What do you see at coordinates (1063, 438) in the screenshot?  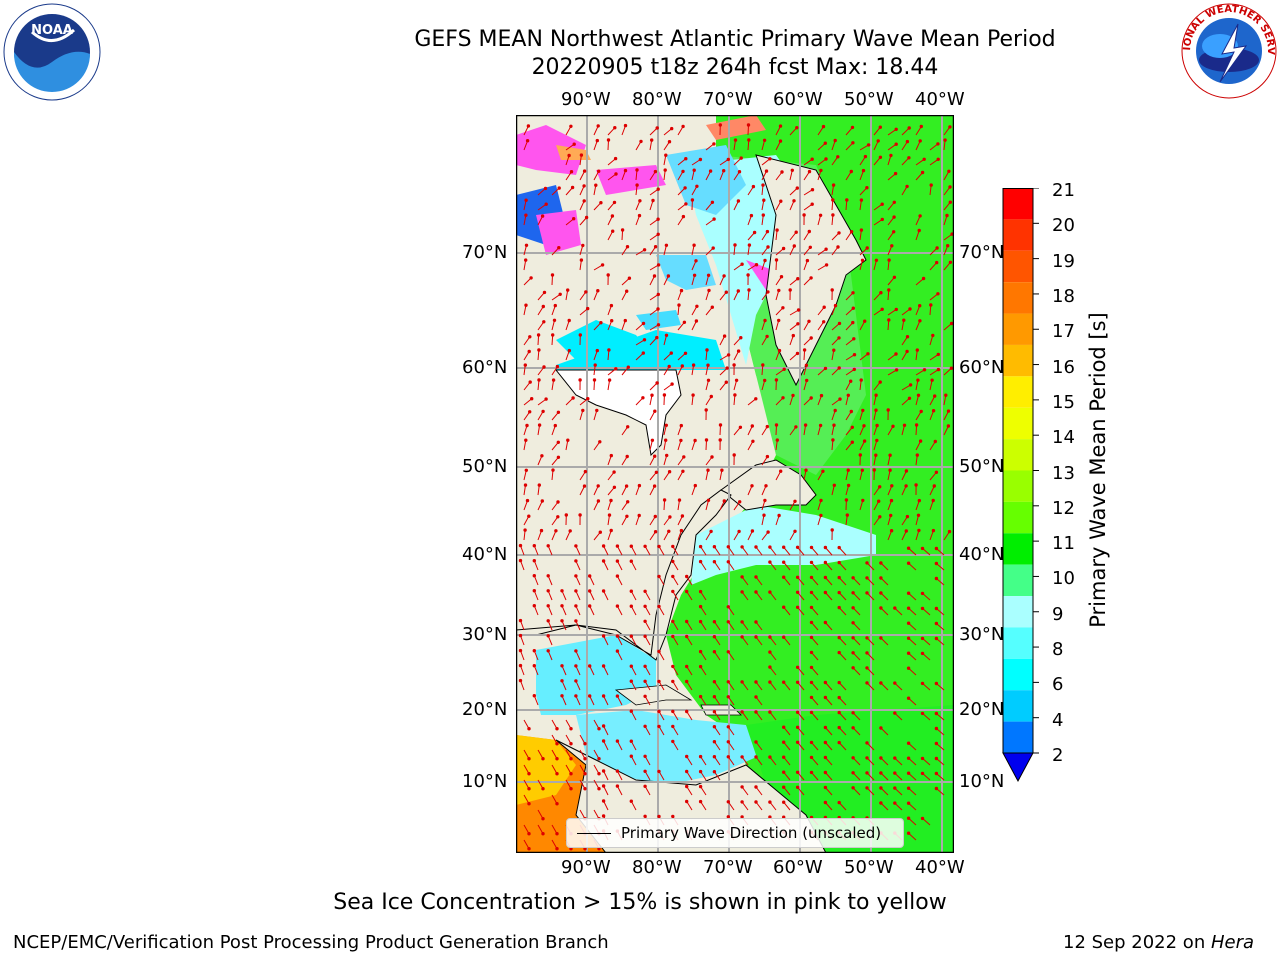 I see `colorbar-tick-label: 14` at bounding box center [1063, 438].